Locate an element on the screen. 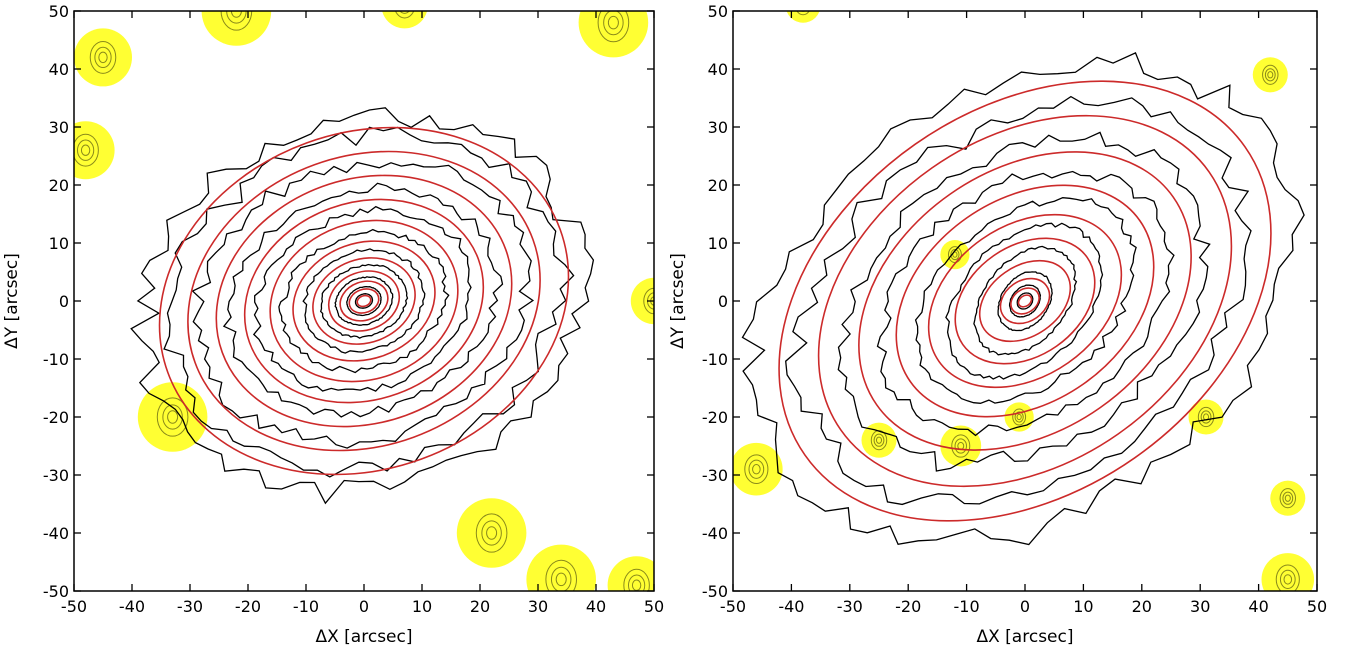 Image resolution: width=1353 pixels, height=654 pixels. right-x-tick-label-5: 0 is located at coordinates (1025, 606).